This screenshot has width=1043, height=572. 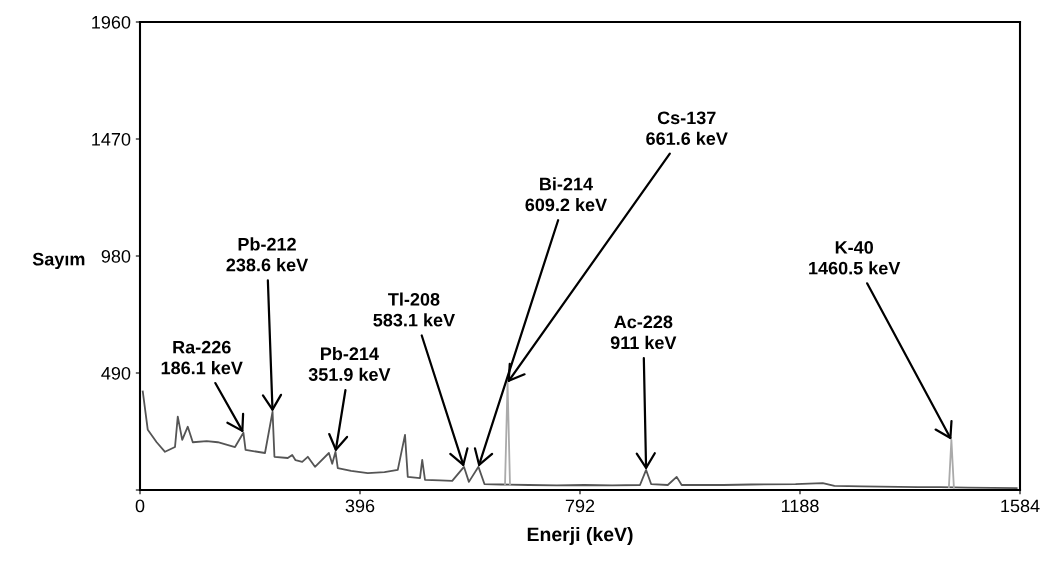 What do you see at coordinates (579, 439) in the screenshot?
I see `line-series` at bounding box center [579, 439].